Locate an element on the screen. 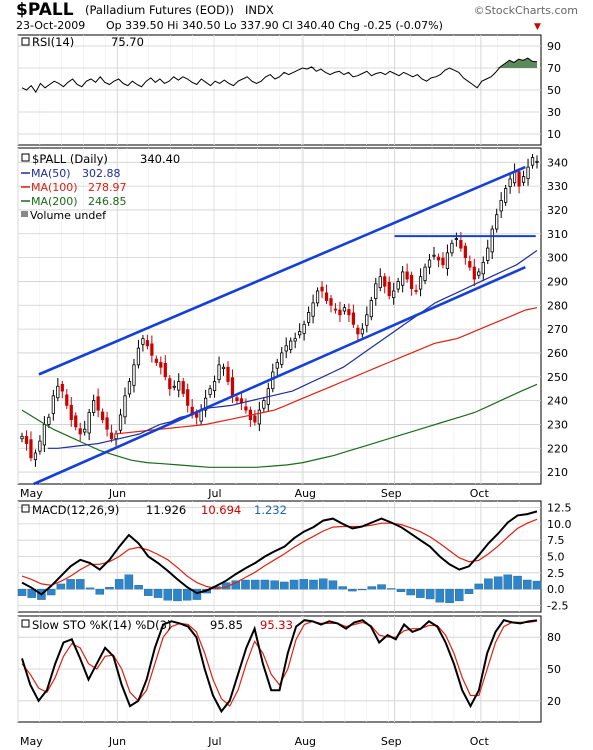  x-month-label: Oct is located at coordinates (480, 741).